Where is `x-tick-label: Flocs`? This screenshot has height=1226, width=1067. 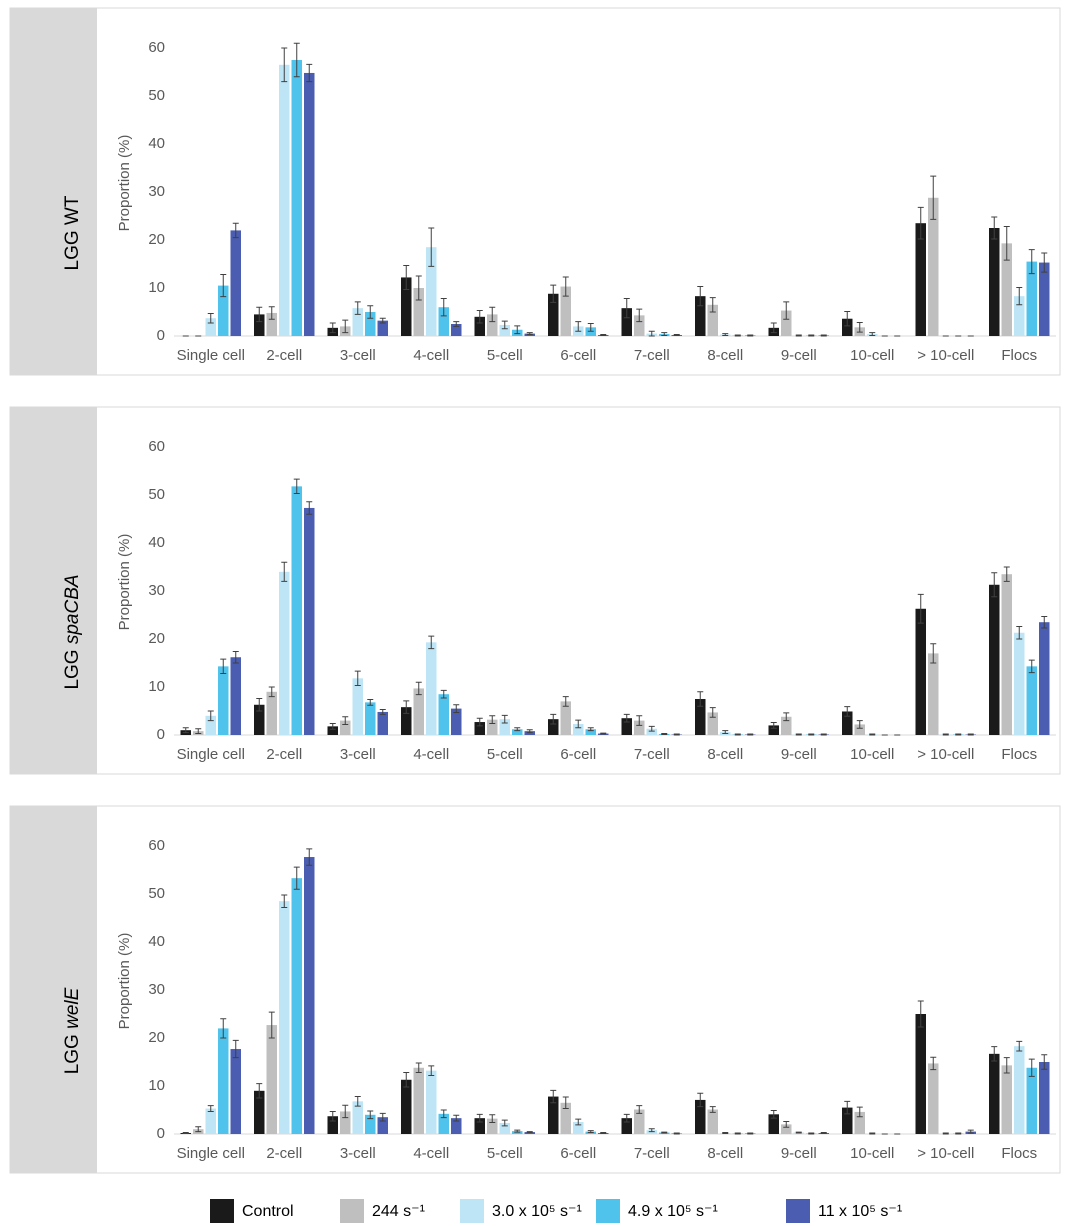 x-tick-label: Flocs is located at coordinates (1019, 1153).